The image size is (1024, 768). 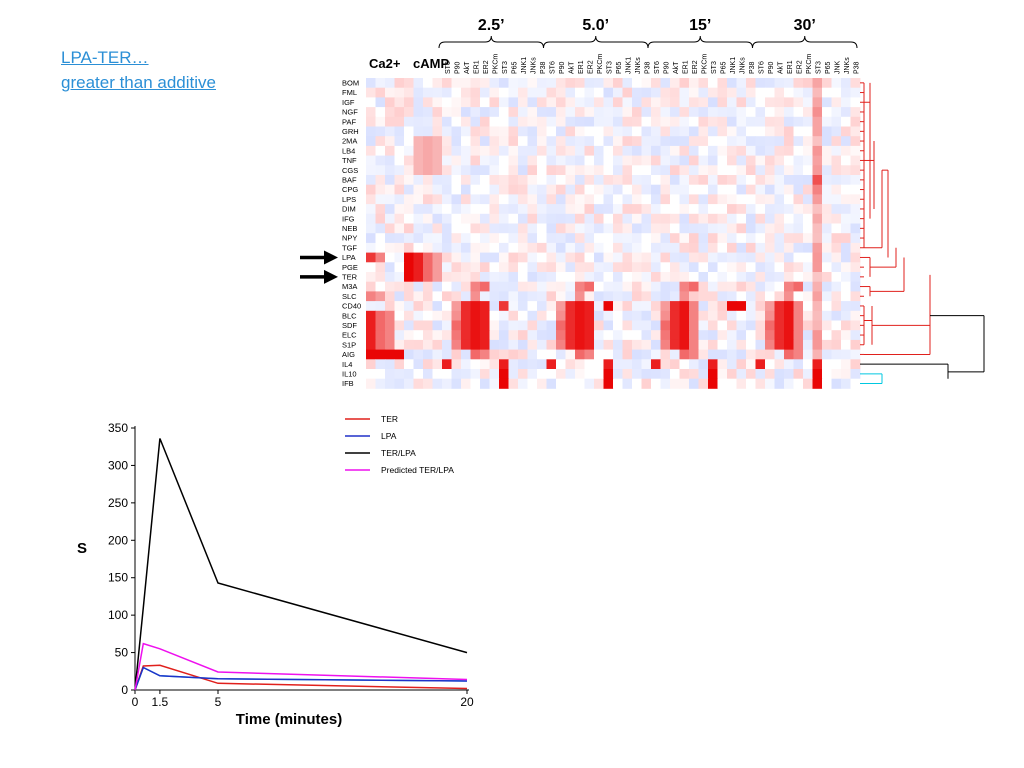 What do you see at coordinates (733, 65) in the screenshot?
I see `column-label: JNK1` at bounding box center [733, 65].